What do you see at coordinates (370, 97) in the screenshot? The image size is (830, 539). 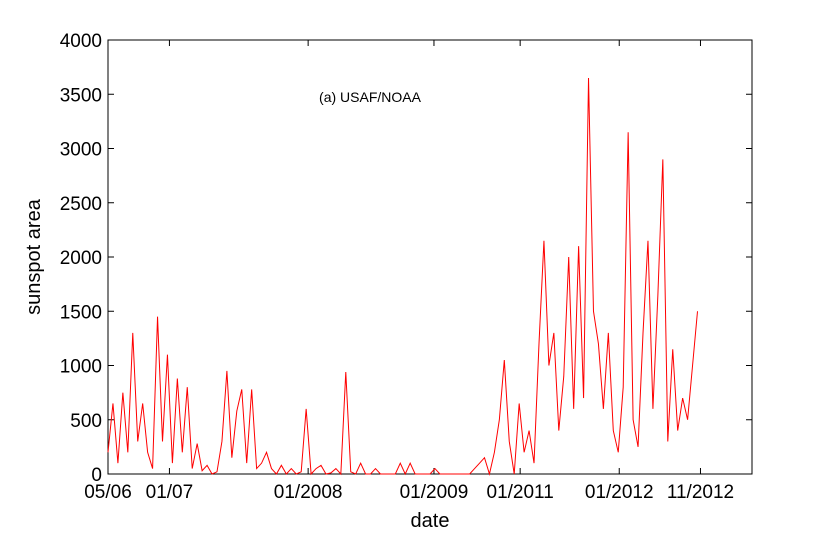 I see `annotation: (a) USAF/NOAA` at bounding box center [370, 97].